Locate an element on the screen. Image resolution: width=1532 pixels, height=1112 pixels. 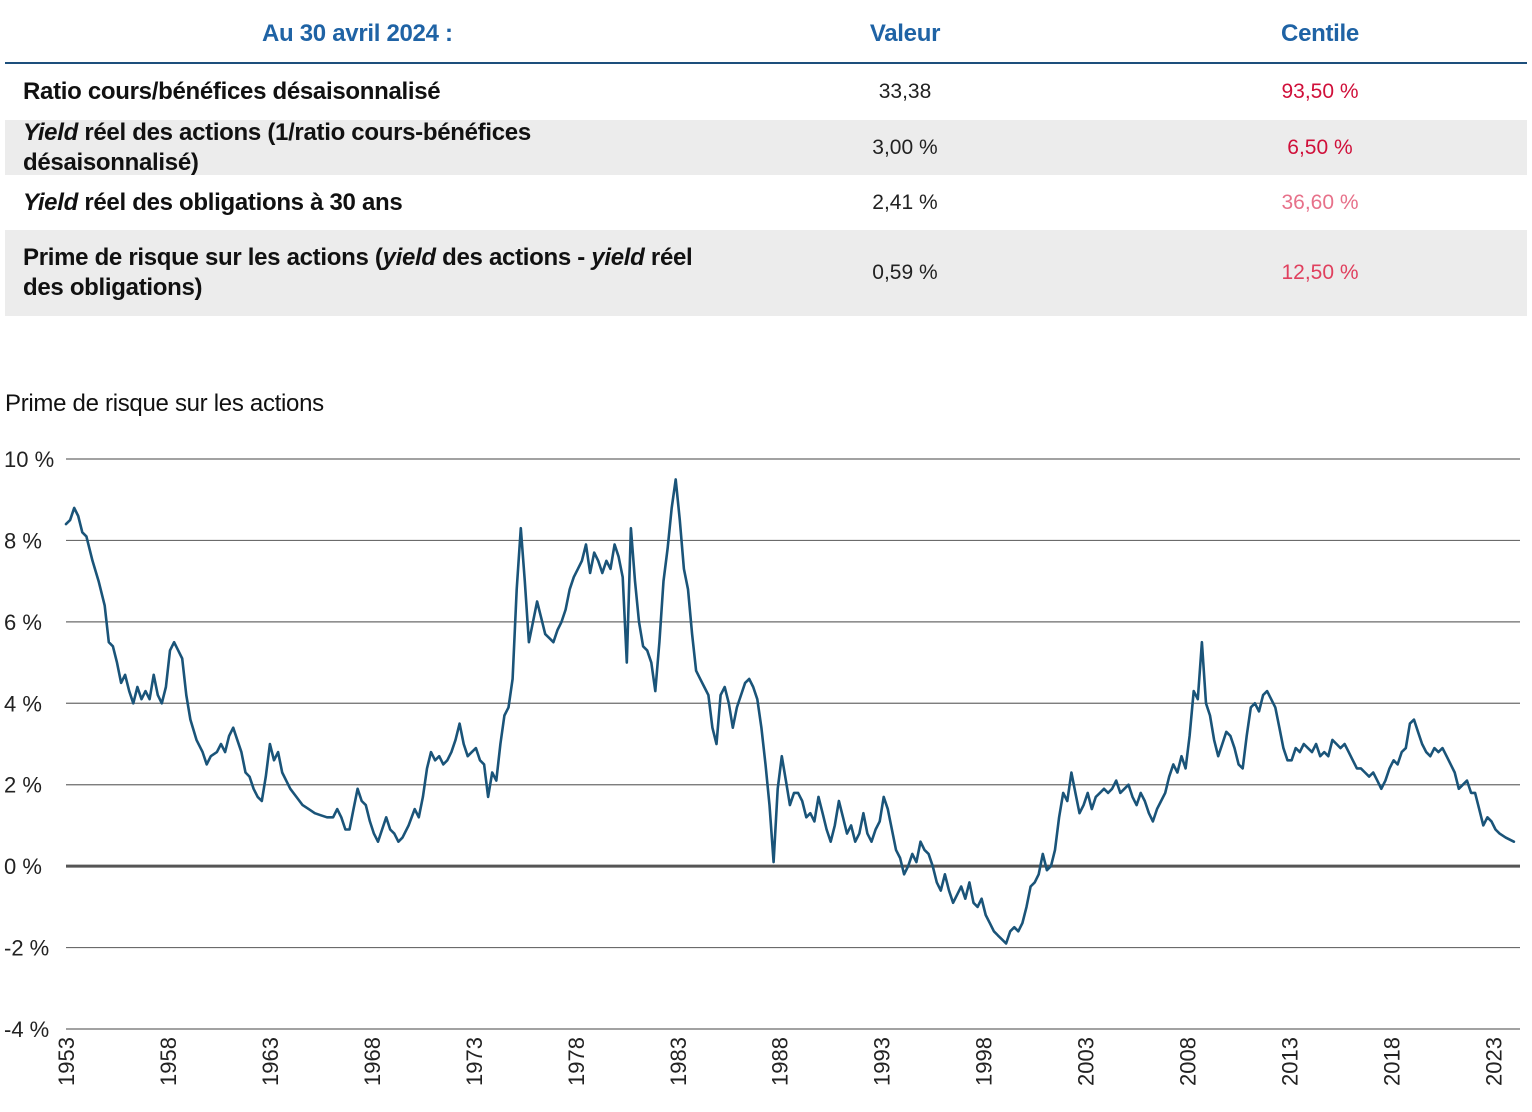
y-tick-label: 10 % is located at coordinates (29, 459).